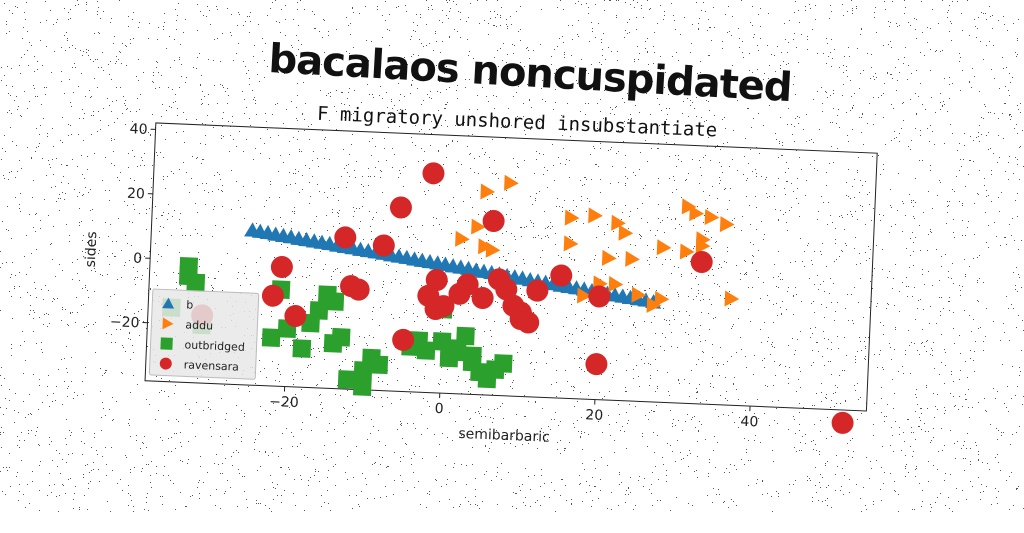 The width and height of the screenshot is (1024, 533). I want to click on x-tick-label: 20, so click(594, 415).